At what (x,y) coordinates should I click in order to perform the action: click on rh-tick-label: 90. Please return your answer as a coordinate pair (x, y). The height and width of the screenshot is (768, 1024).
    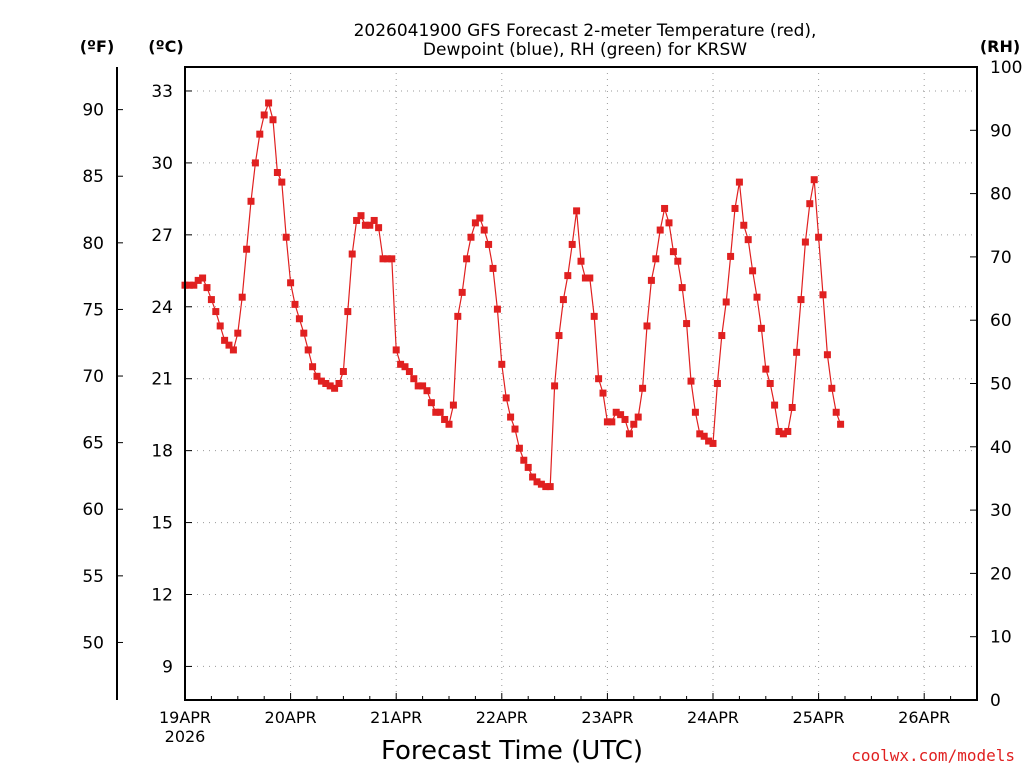
    Looking at the image, I should click on (1001, 131).